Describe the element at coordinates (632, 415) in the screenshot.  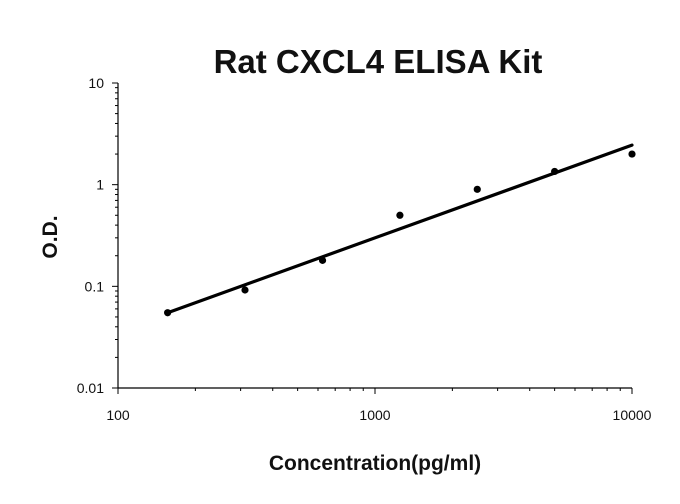
I see `x-tick-label: 10000` at that location.